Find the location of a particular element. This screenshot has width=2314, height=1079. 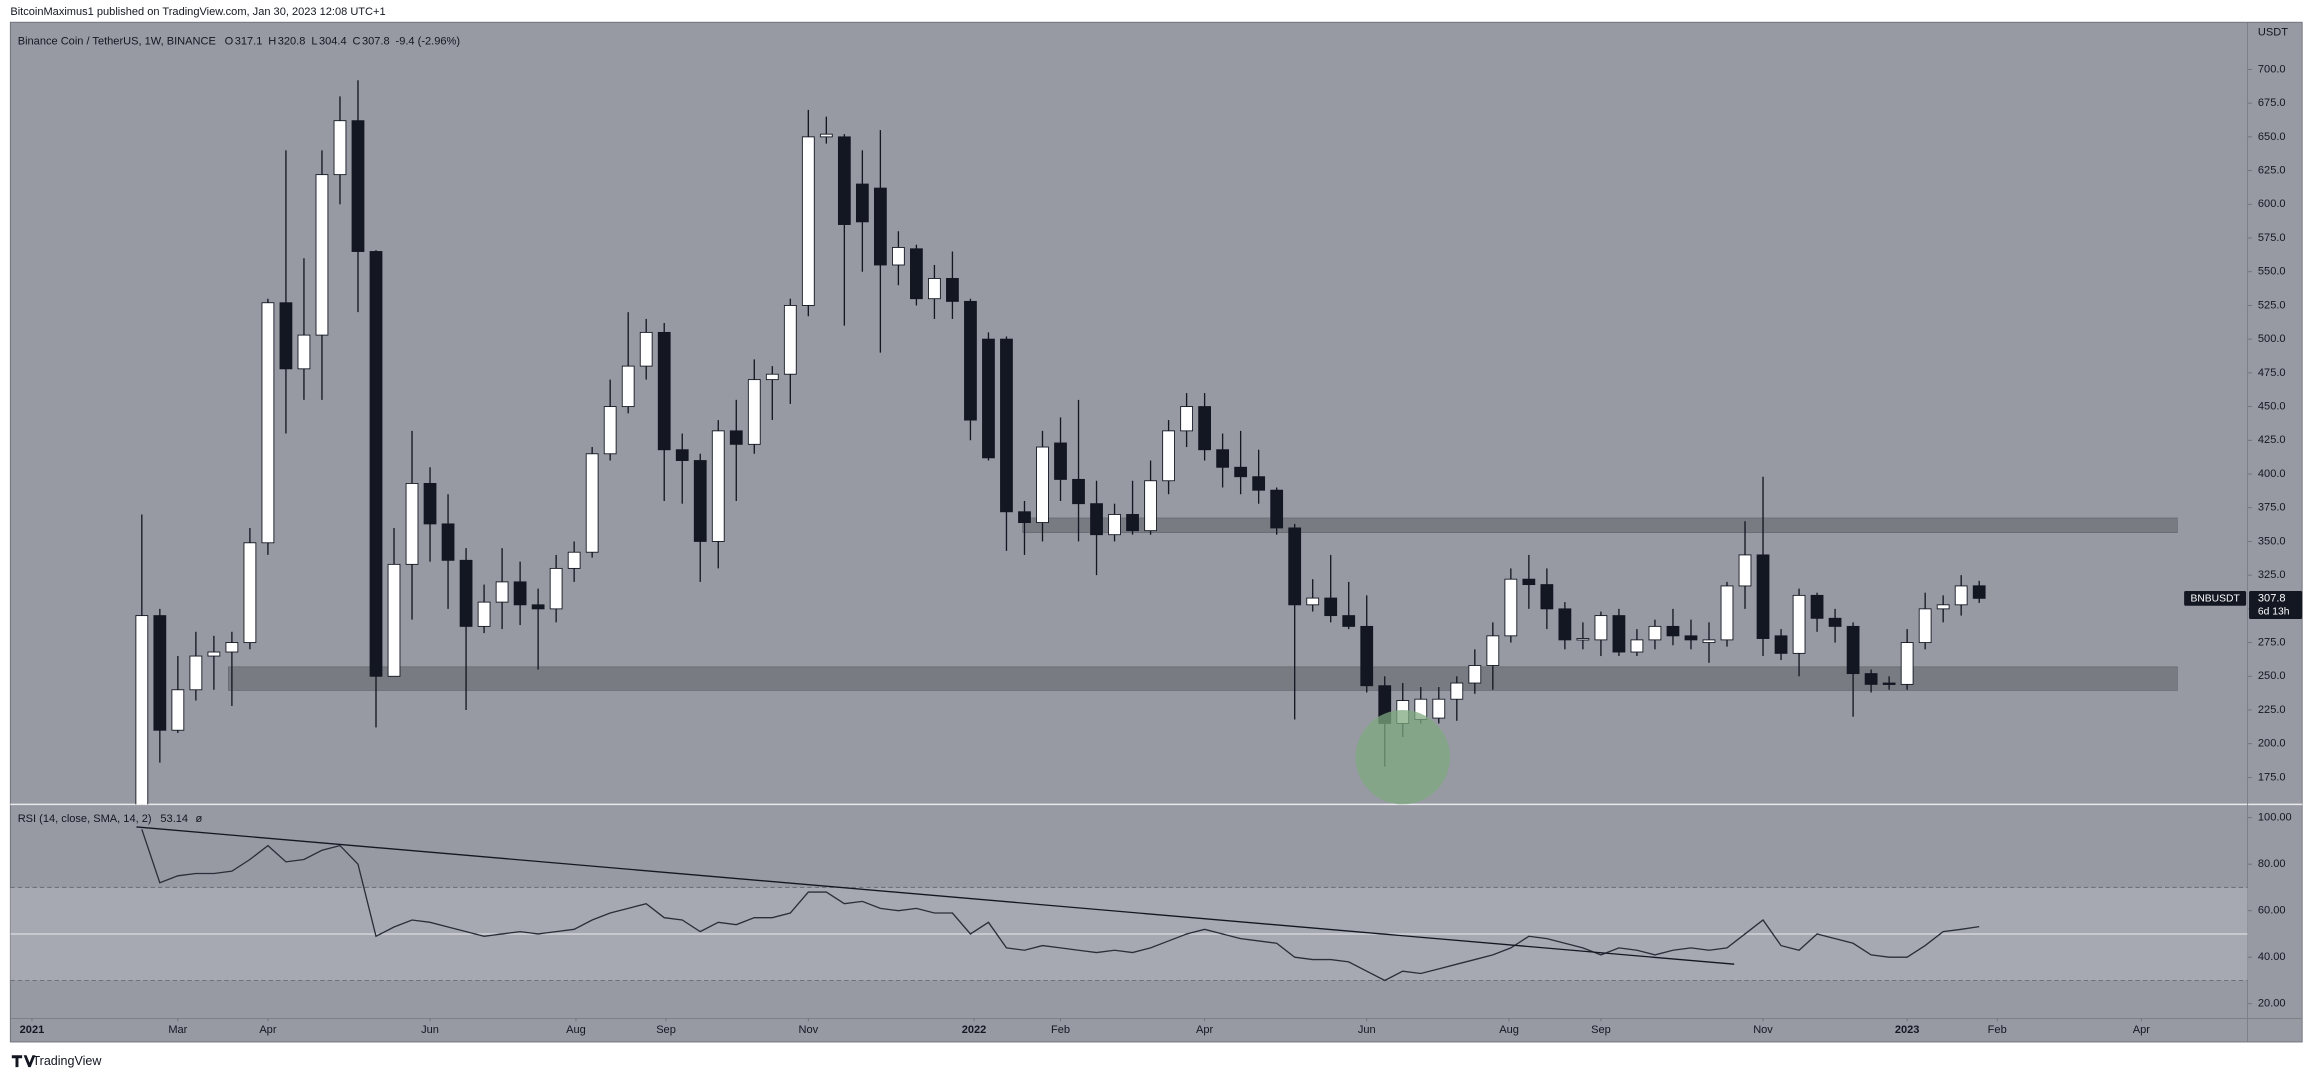

legend-open: 317.1 is located at coordinates (249, 41).